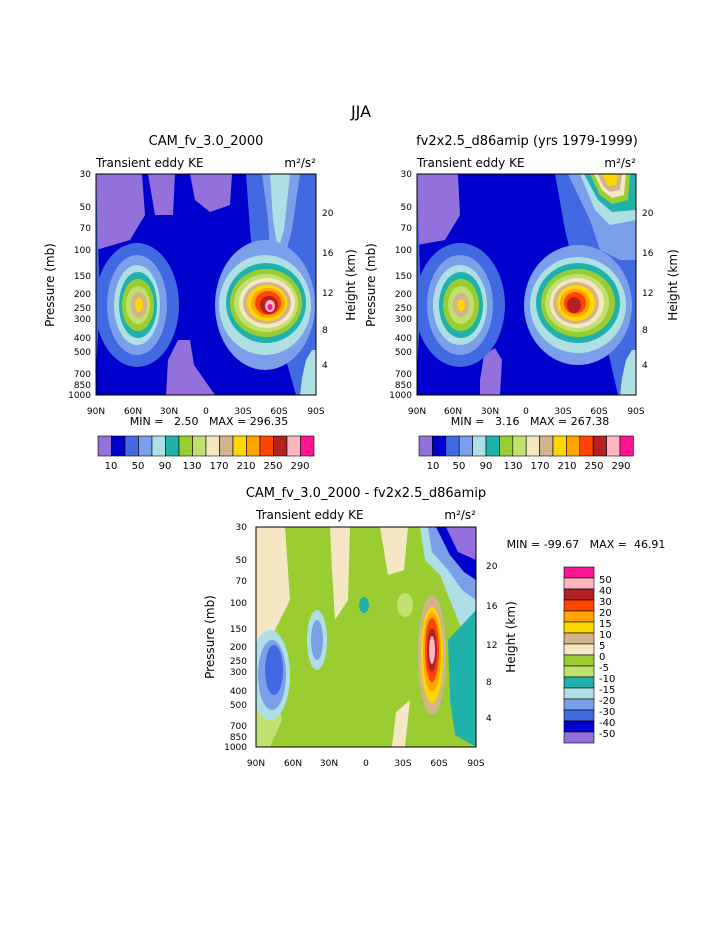 This screenshot has height=935, width=723. Describe the element at coordinates (351, 284) in the screenshot. I see `y-axis-label-right: Height (km)` at that location.